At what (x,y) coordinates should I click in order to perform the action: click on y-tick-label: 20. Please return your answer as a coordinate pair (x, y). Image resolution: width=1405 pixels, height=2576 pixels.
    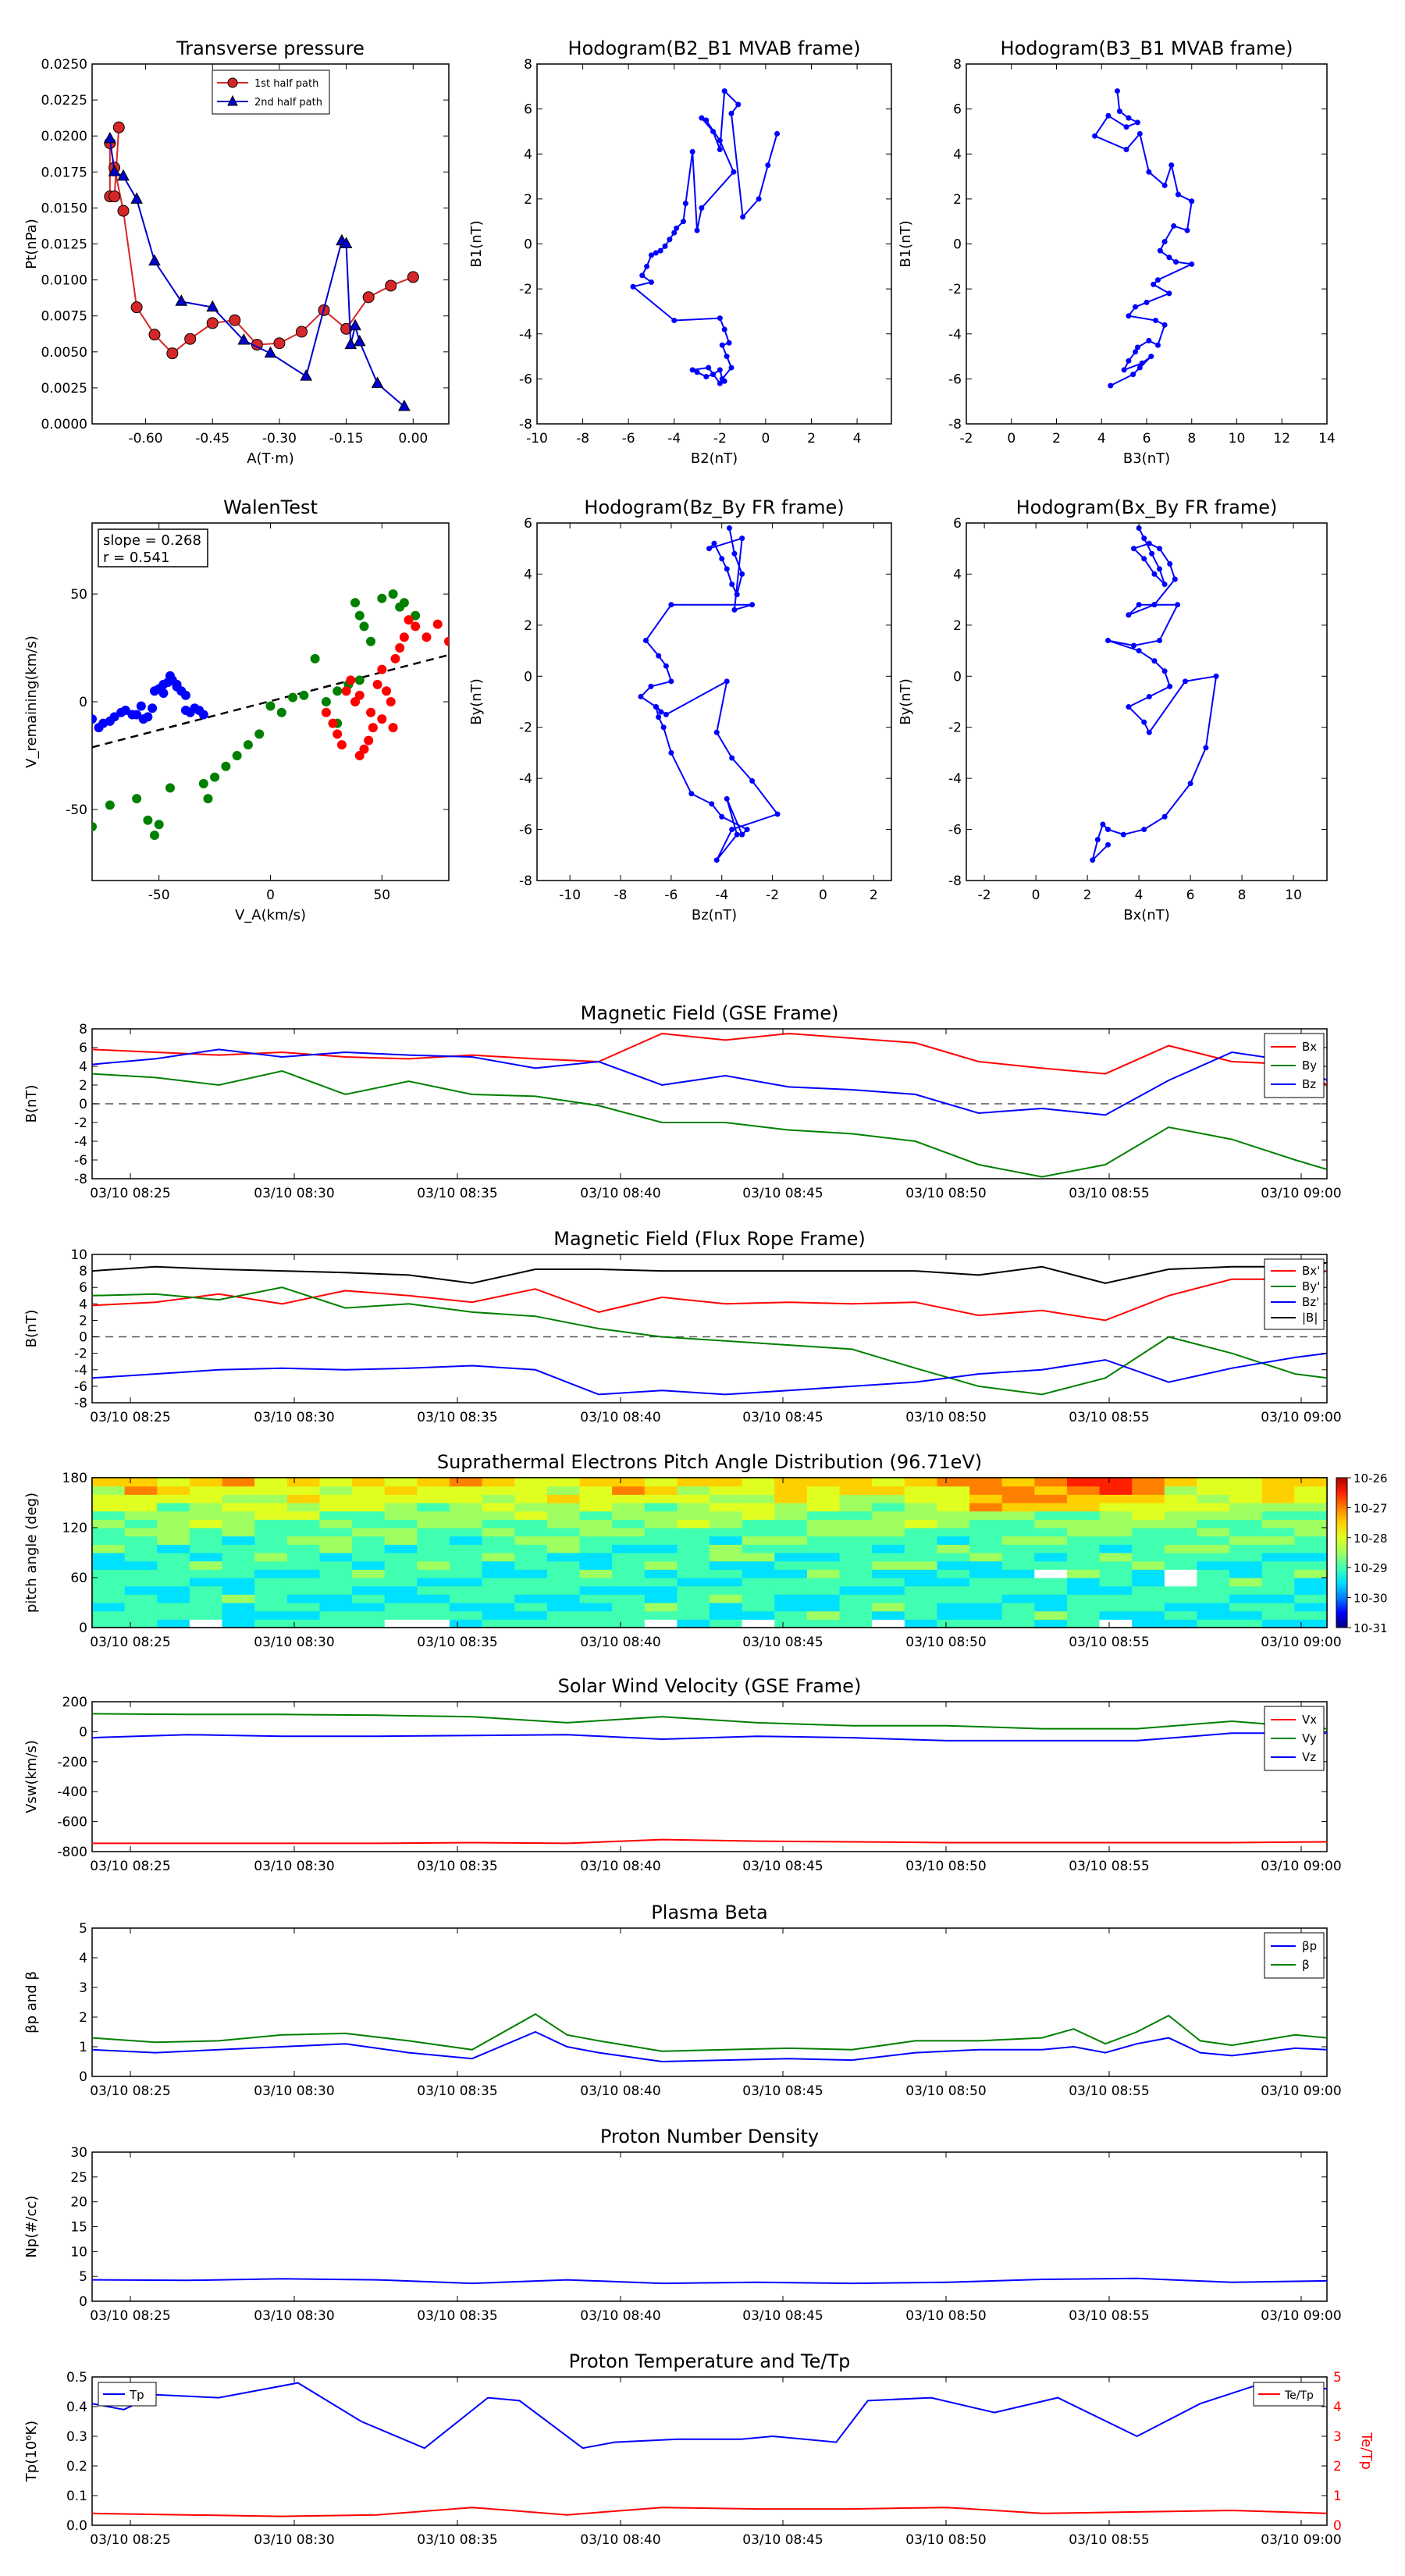
    Looking at the image, I should click on (78, 2203).